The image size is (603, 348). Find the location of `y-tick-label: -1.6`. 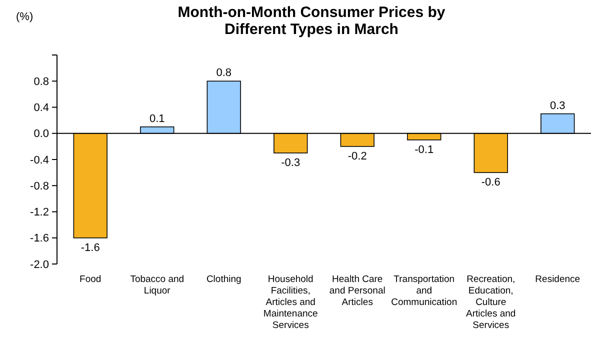

y-tick-label: -1.6 is located at coordinates (39, 238).